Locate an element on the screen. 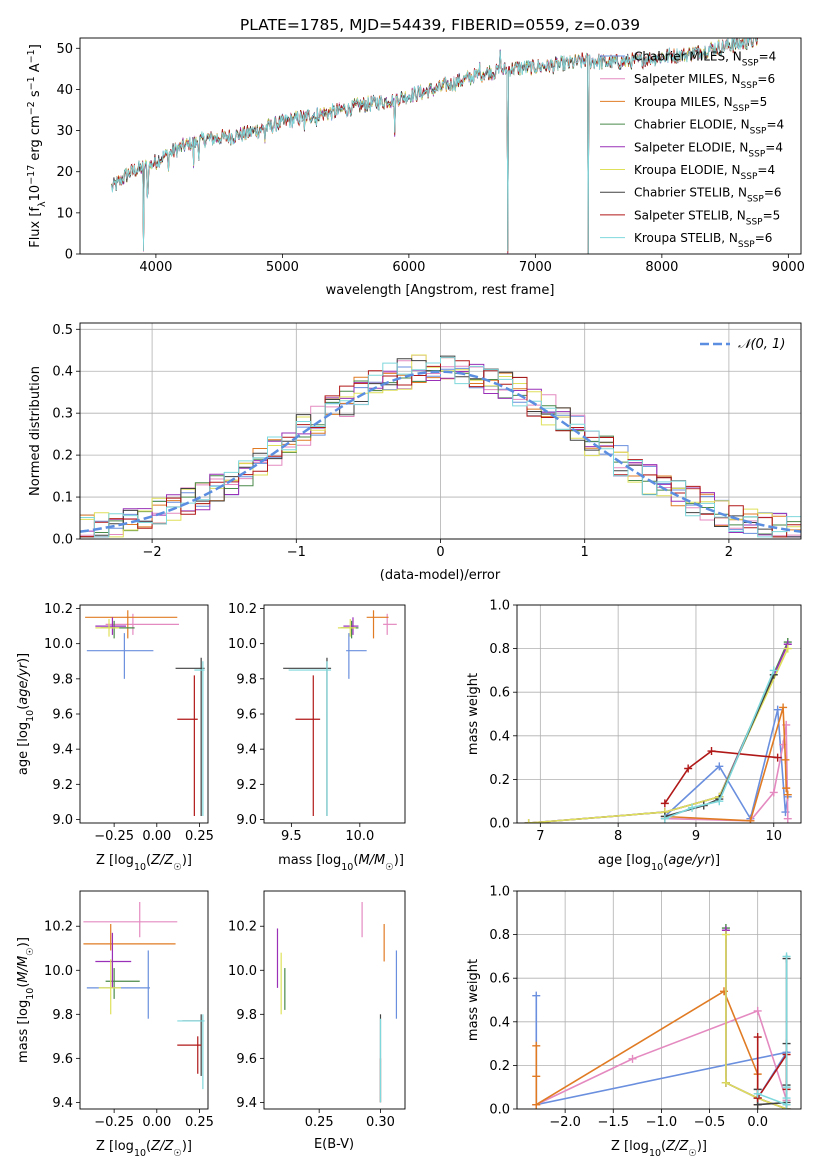 The height and width of the screenshot is (1170, 819). y-tick-label: 0.1 is located at coordinates (62, 498).